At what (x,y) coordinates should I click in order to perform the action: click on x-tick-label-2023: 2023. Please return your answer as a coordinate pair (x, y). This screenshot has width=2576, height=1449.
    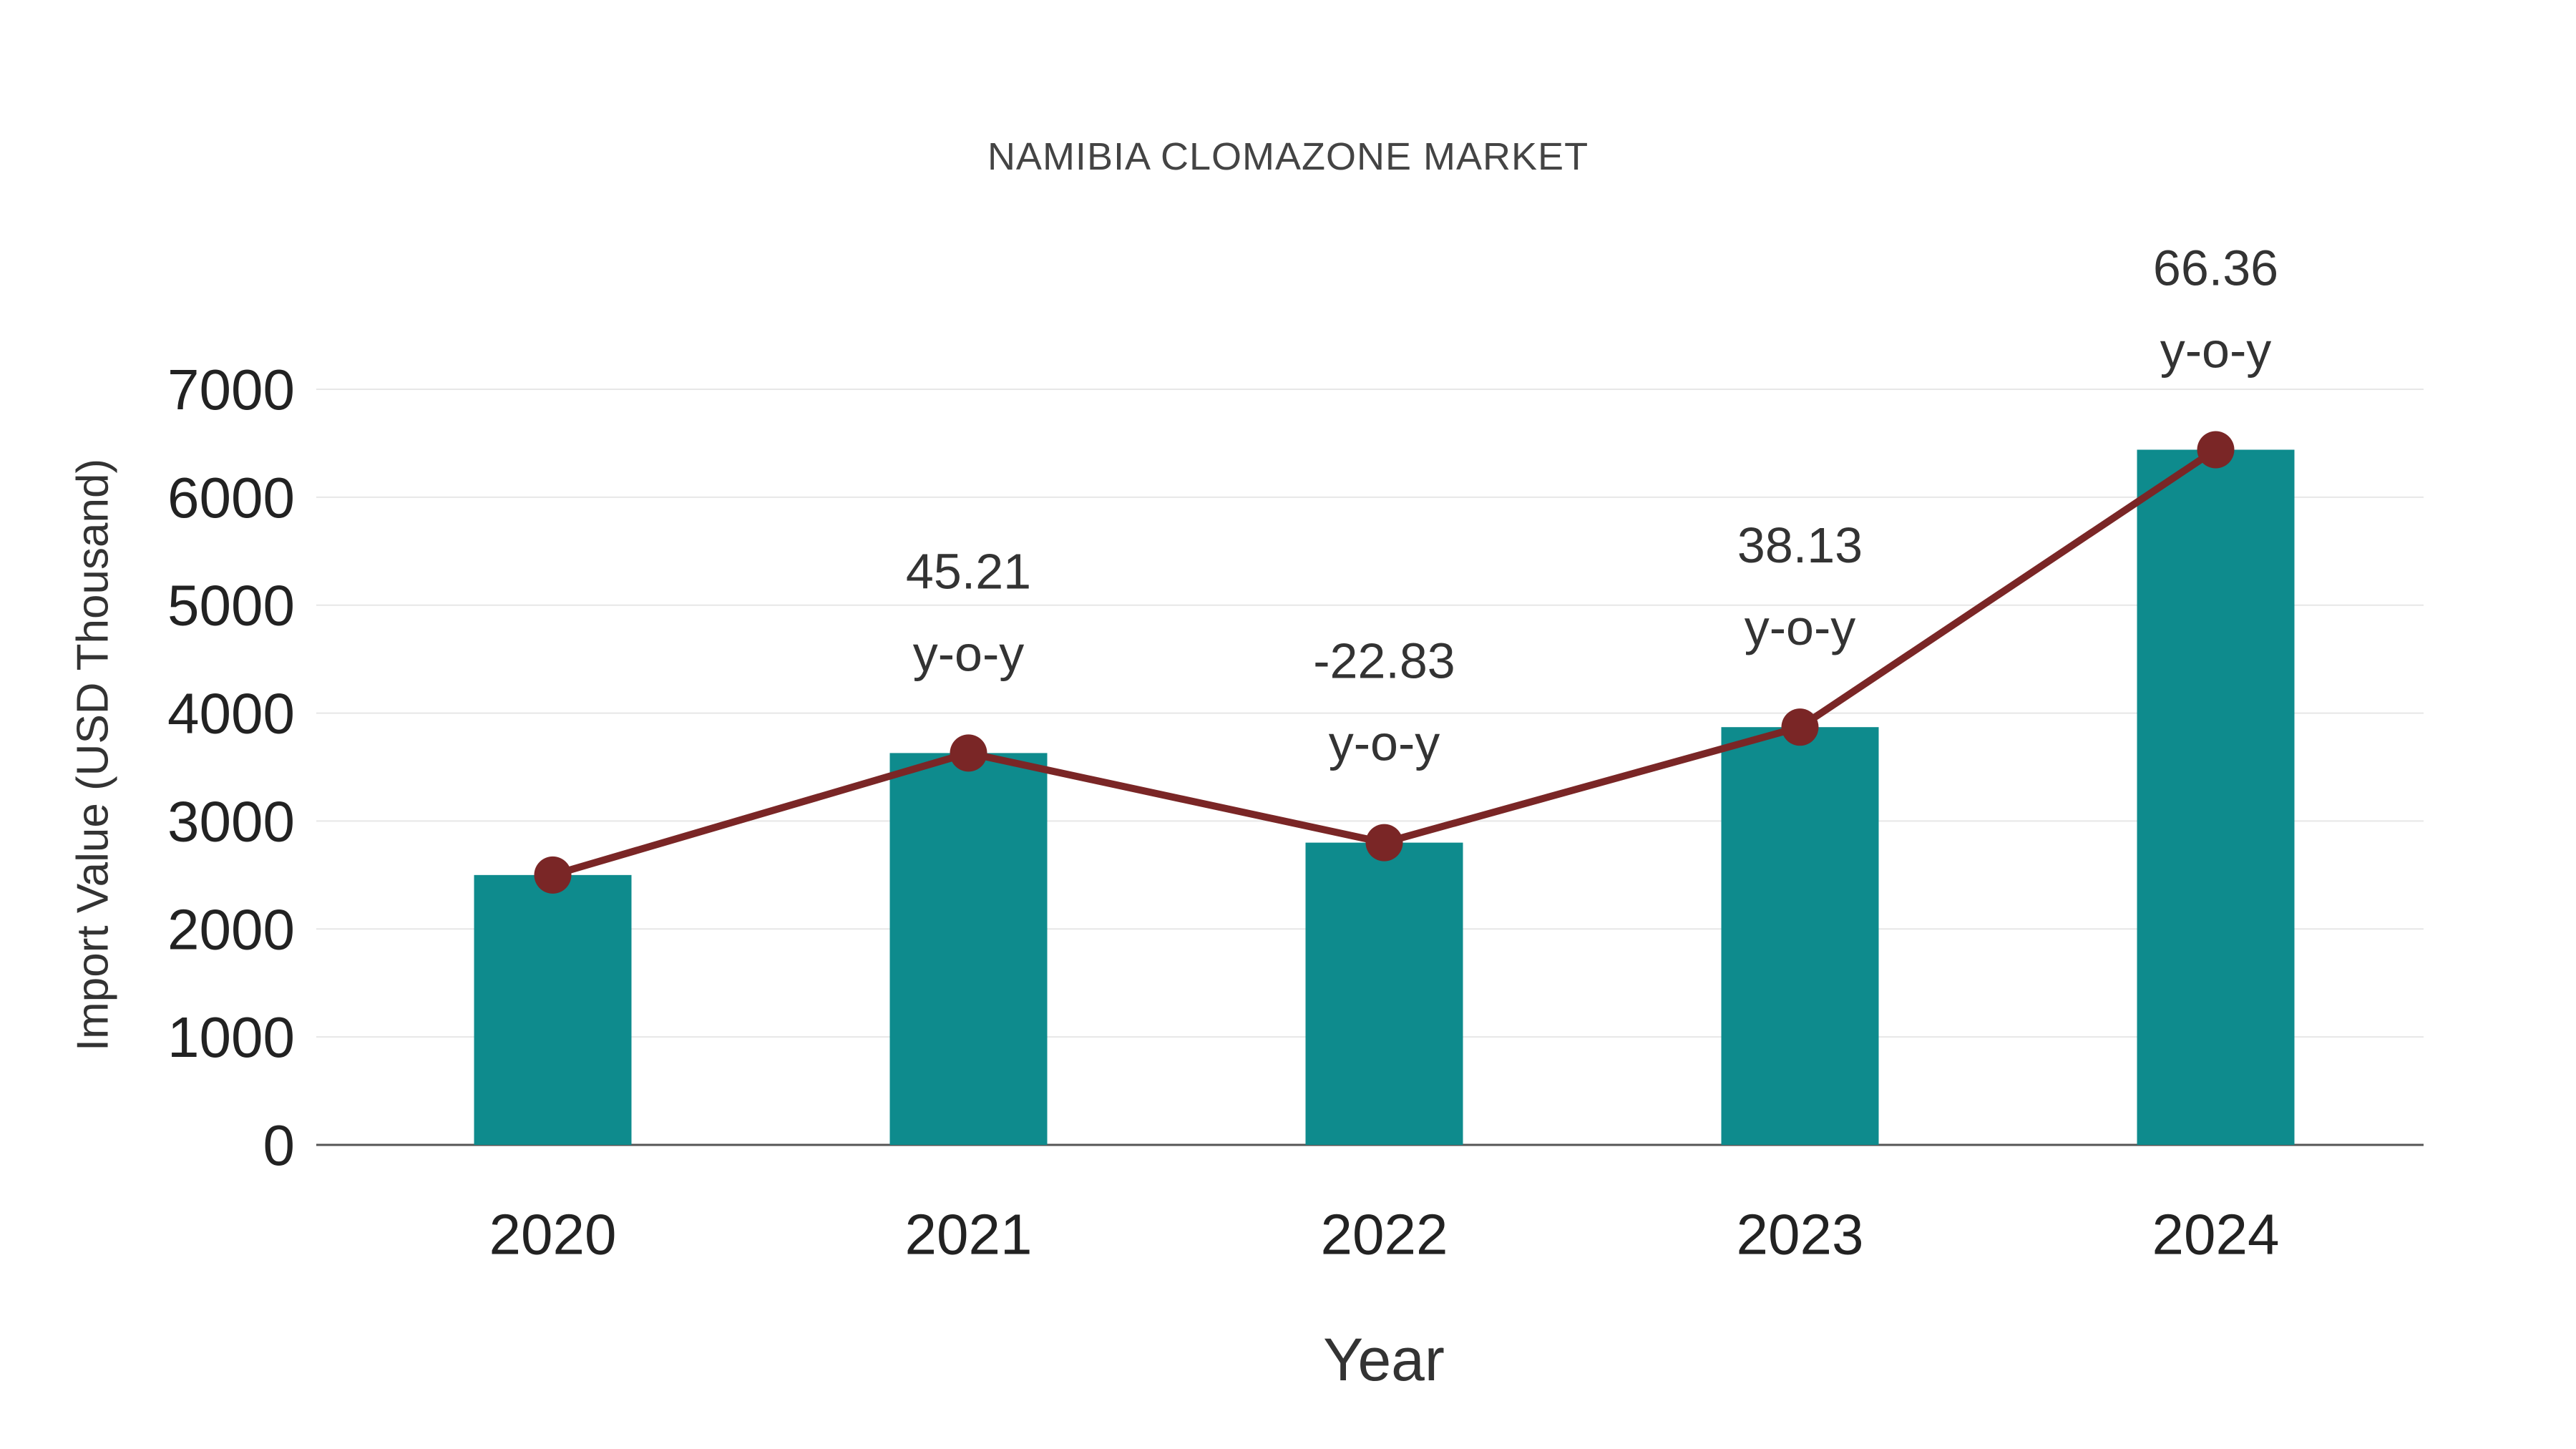
    Looking at the image, I should click on (1800, 1235).